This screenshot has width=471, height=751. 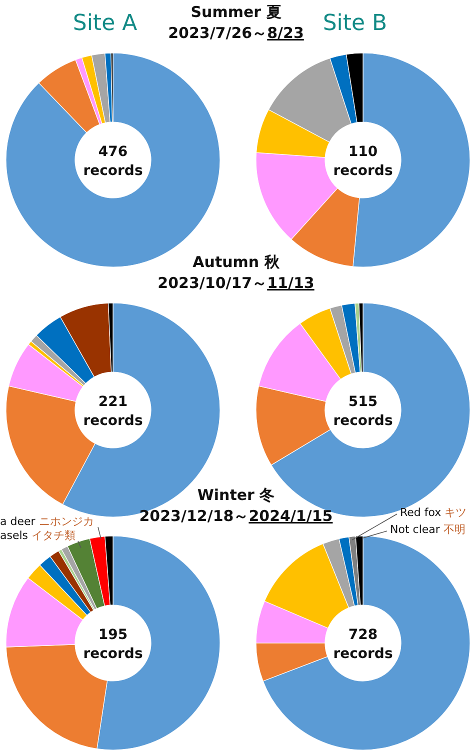 What do you see at coordinates (113, 411) in the screenshot?
I see `text: 221 records` at bounding box center [113, 411].